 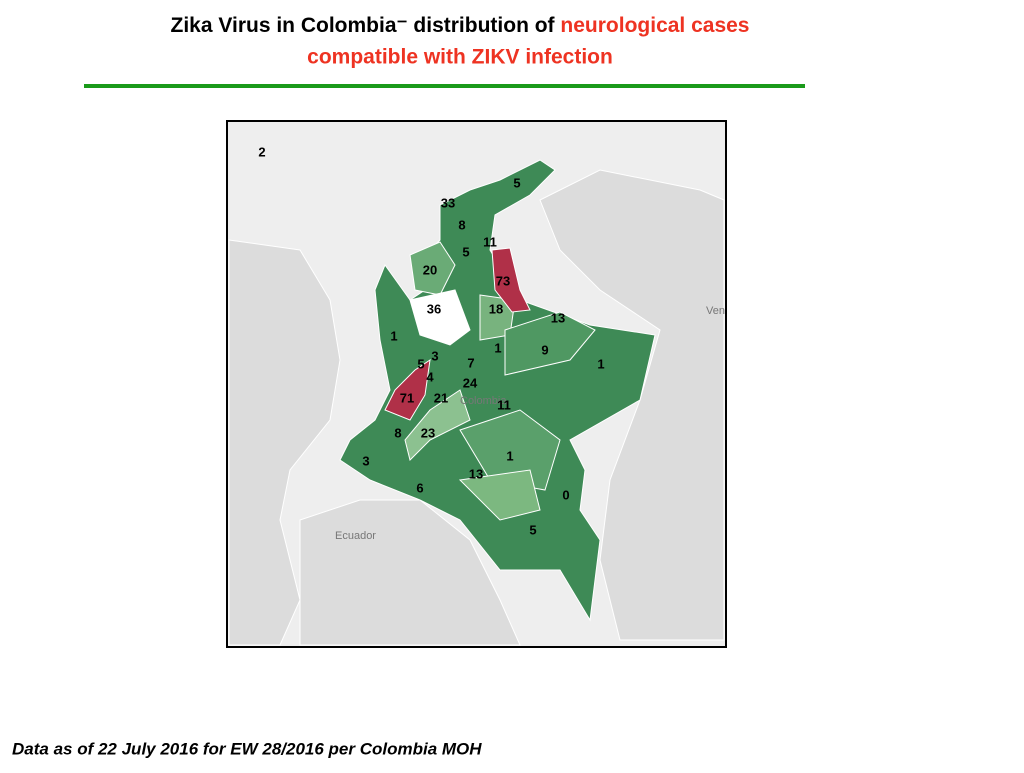 I want to click on region-count: 21, so click(x=441, y=397).